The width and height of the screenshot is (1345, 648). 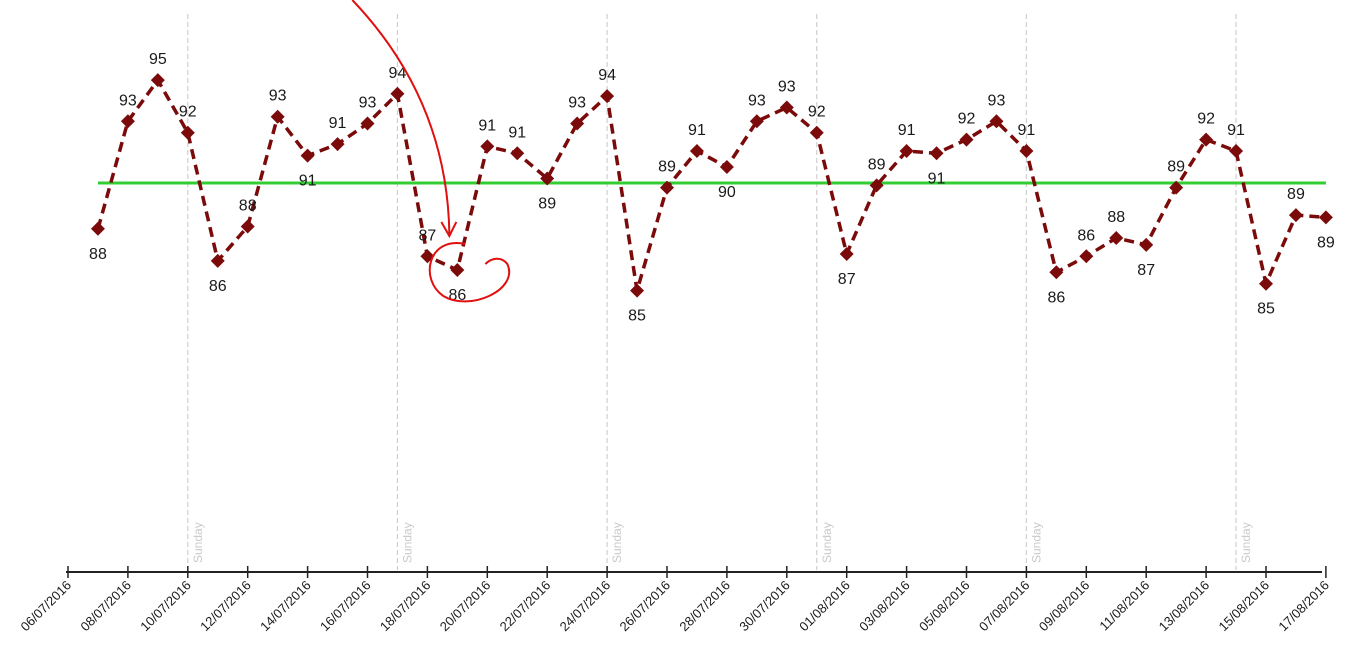 I want to click on x-tick-label: 09/08/2016, so click(x=1064, y=606).